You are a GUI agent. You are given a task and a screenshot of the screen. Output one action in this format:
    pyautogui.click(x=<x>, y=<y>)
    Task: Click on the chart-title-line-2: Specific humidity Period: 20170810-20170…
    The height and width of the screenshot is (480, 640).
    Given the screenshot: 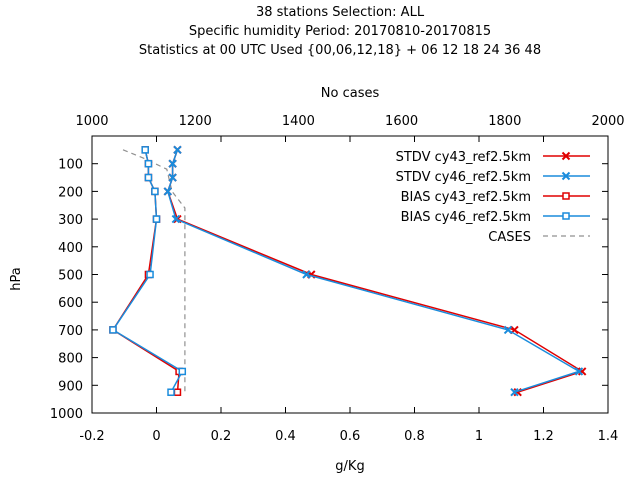 What is the action you would take?
    pyautogui.click(x=340, y=31)
    